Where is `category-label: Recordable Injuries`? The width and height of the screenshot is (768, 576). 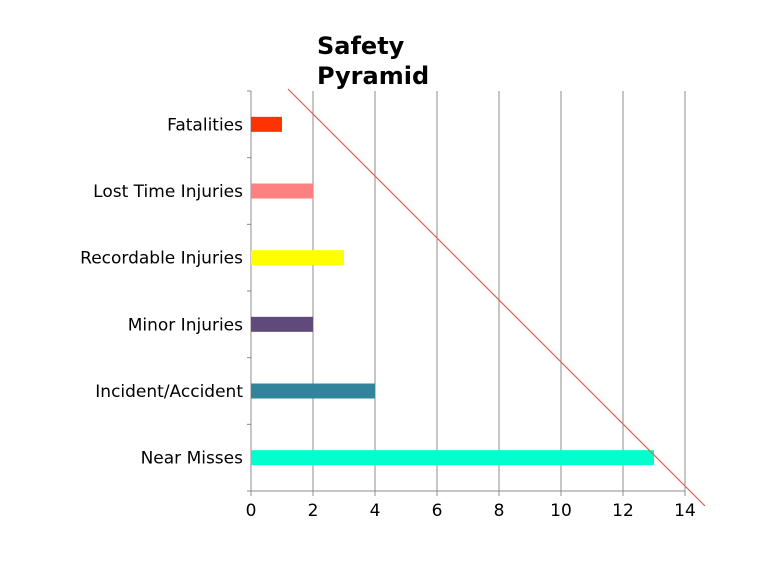 category-label: Recordable Injuries is located at coordinates (161, 259).